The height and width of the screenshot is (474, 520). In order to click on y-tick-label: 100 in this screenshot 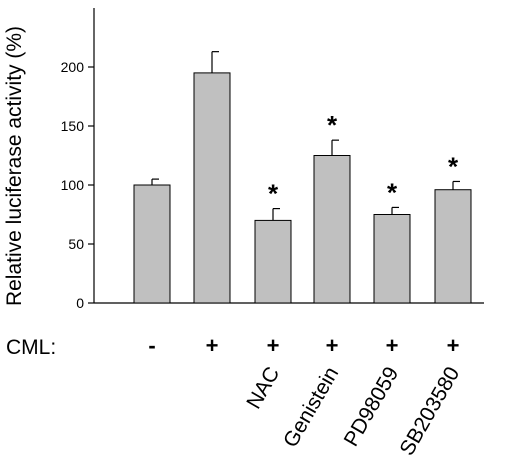, I will do `click(73, 185)`.